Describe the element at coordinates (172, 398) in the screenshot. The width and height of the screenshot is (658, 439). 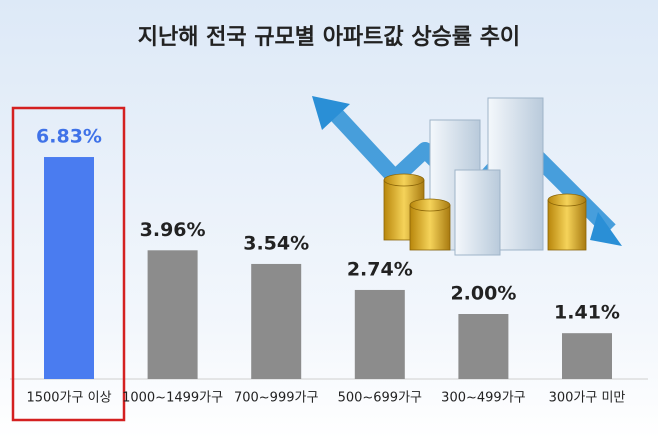
I see `x-tick-label: 1000~1499가구` at that location.